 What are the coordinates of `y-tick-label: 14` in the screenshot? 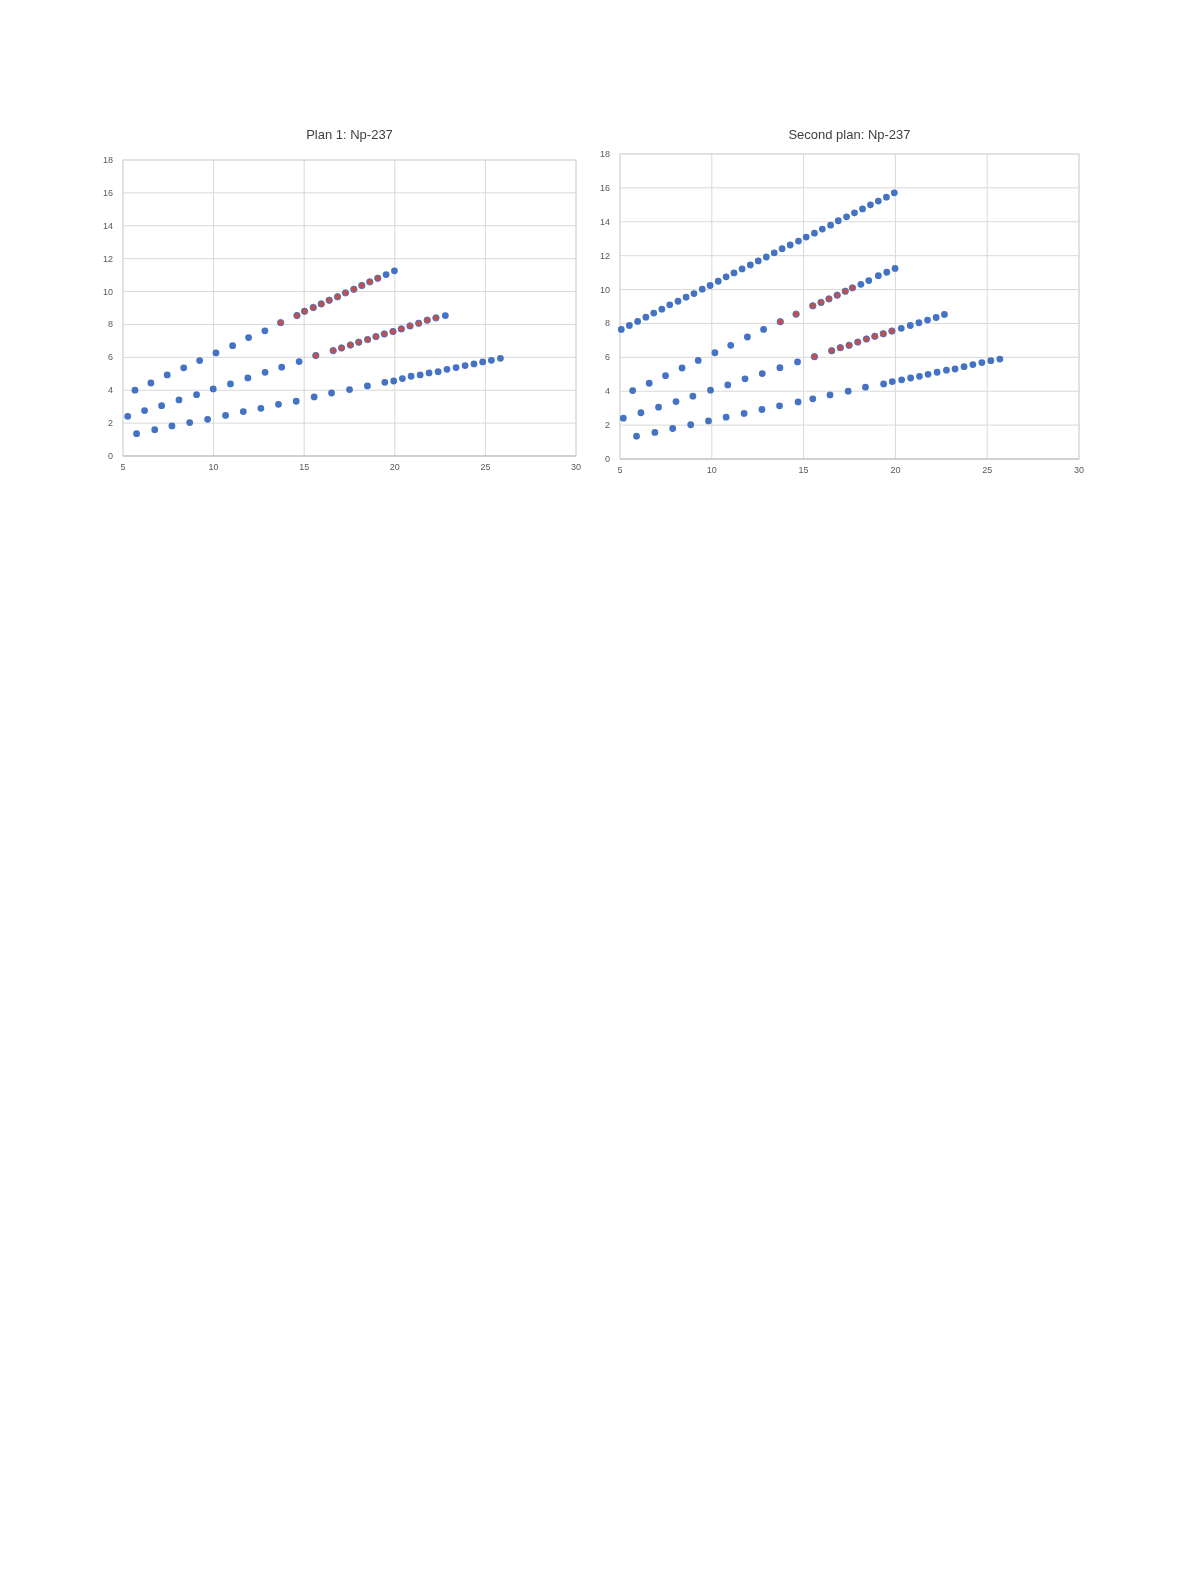 It's located at (107, 225).